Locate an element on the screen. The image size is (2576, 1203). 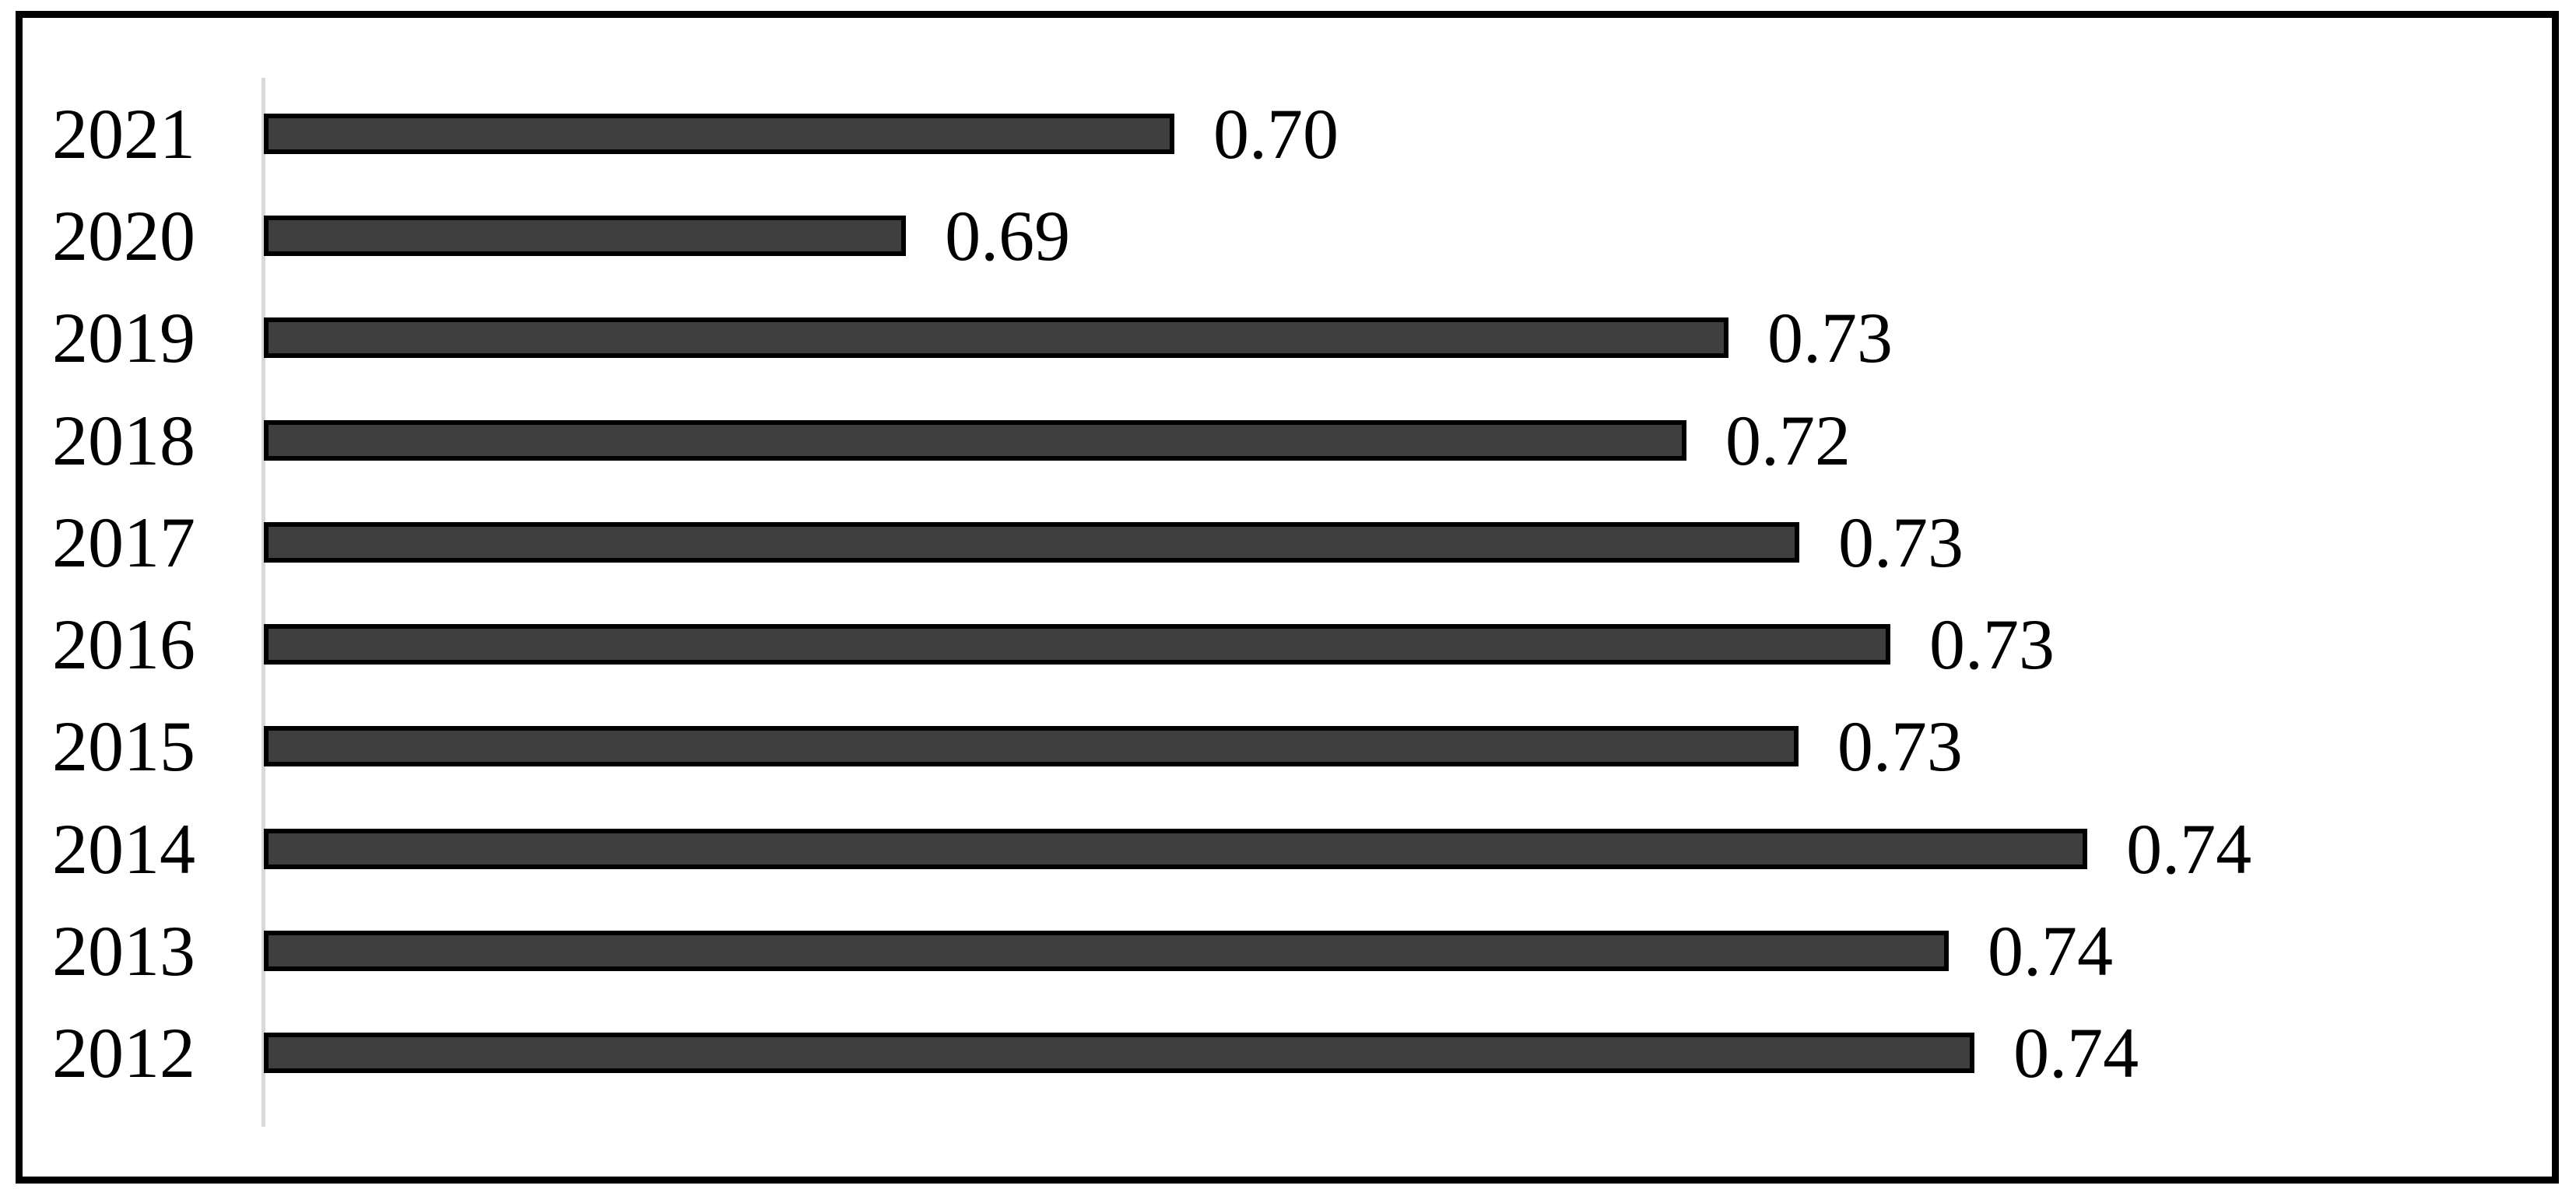
bar-track: 0.70 is located at coordinates (1404, 133).